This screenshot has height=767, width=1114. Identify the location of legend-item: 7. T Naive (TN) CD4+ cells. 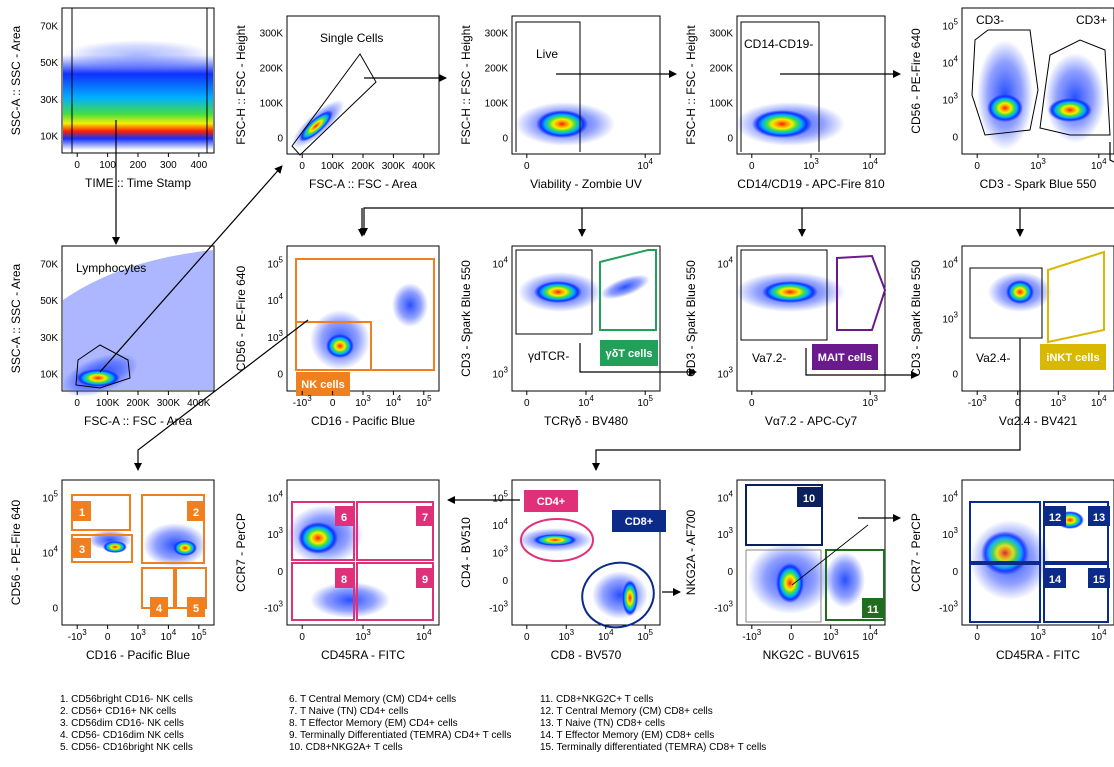
(349, 711).